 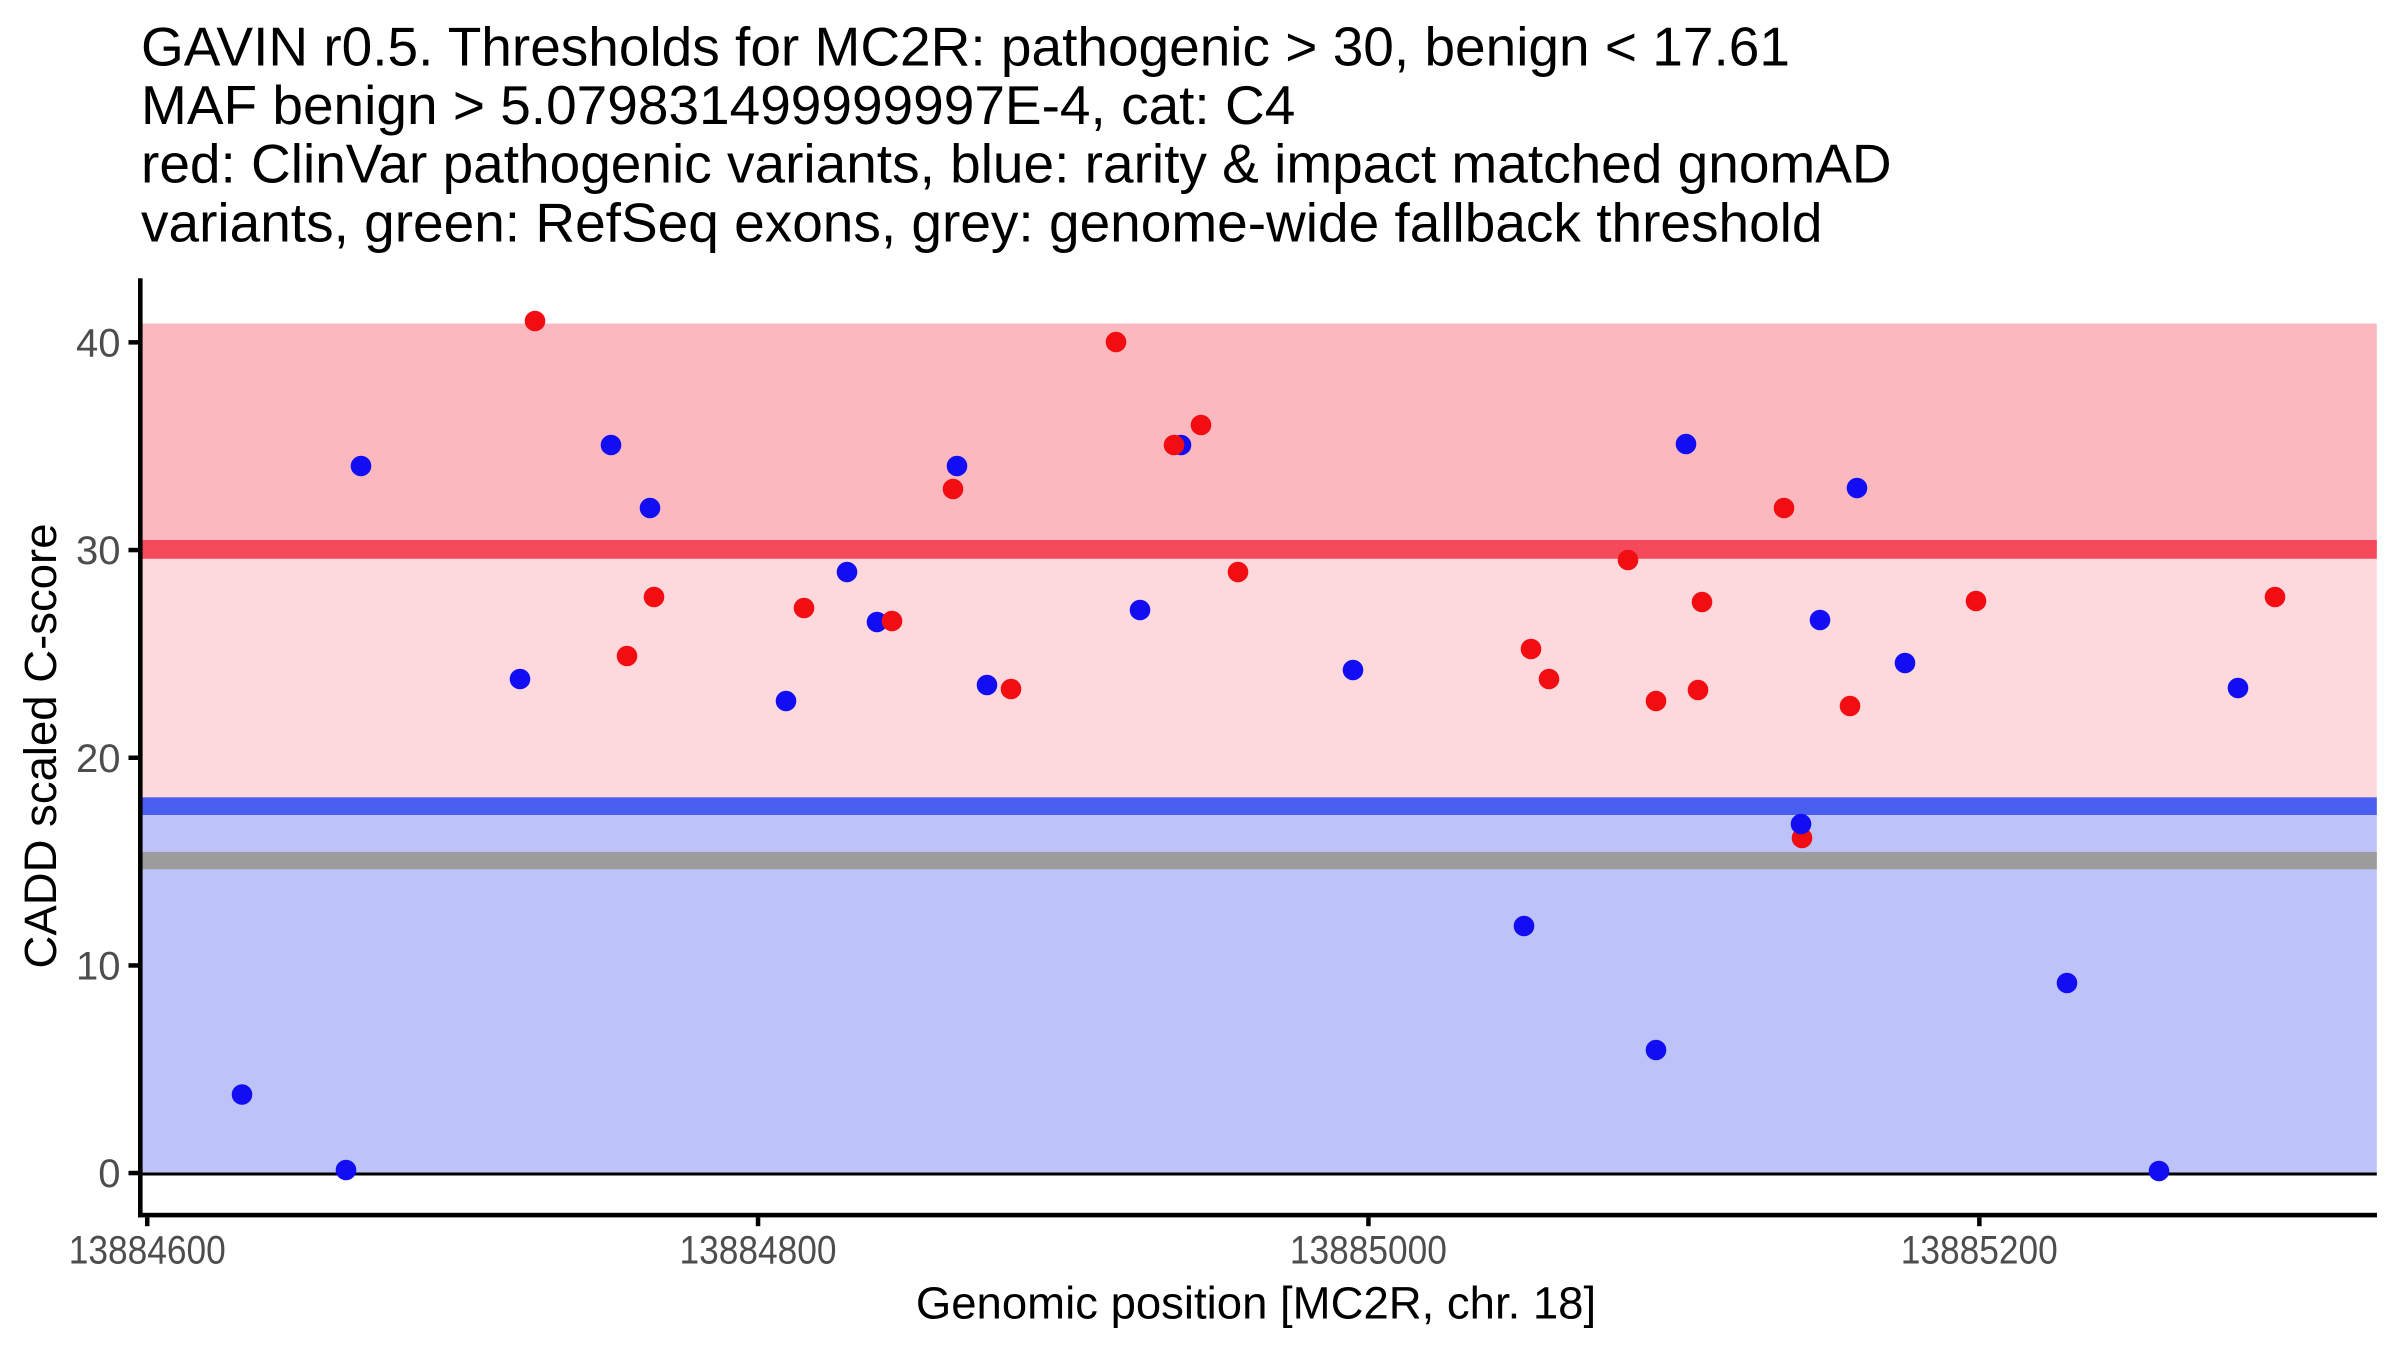 What do you see at coordinates (1368, 1251) in the screenshot?
I see `svg-text: 13885000` at bounding box center [1368, 1251].